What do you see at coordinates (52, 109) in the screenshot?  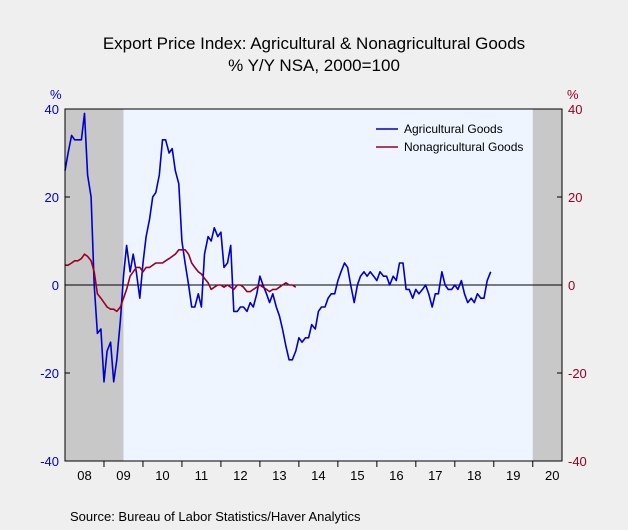 I see `y-tick-label-left: 40` at bounding box center [52, 109].